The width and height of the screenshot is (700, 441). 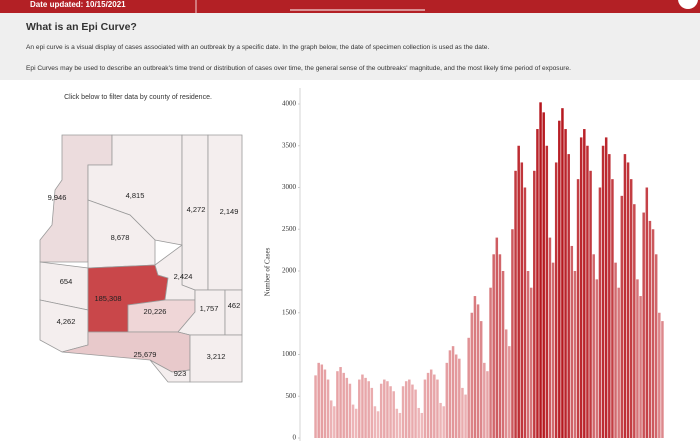 What do you see at coordinates (180, 373) in the screenshot?
I see `county-label: 923` at bounding box center [180, 373].